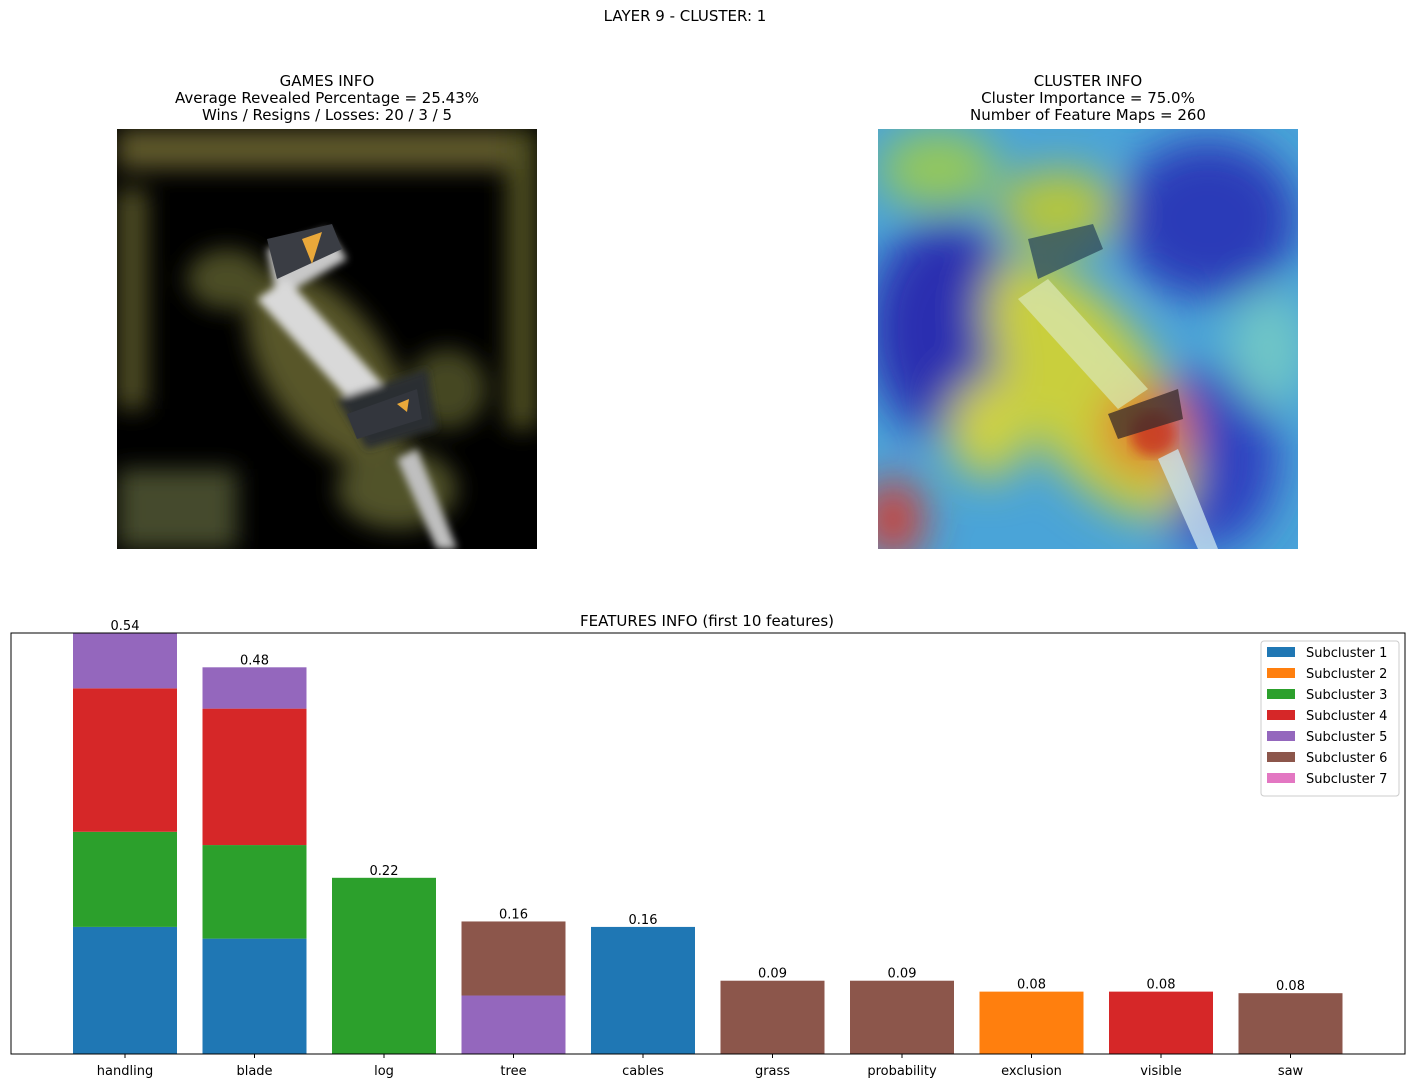  What do you see at coordinates (254, 1071) in the screenshot?
I see `x-tick-label-blade: blade` at bounding box center [254, 1071].